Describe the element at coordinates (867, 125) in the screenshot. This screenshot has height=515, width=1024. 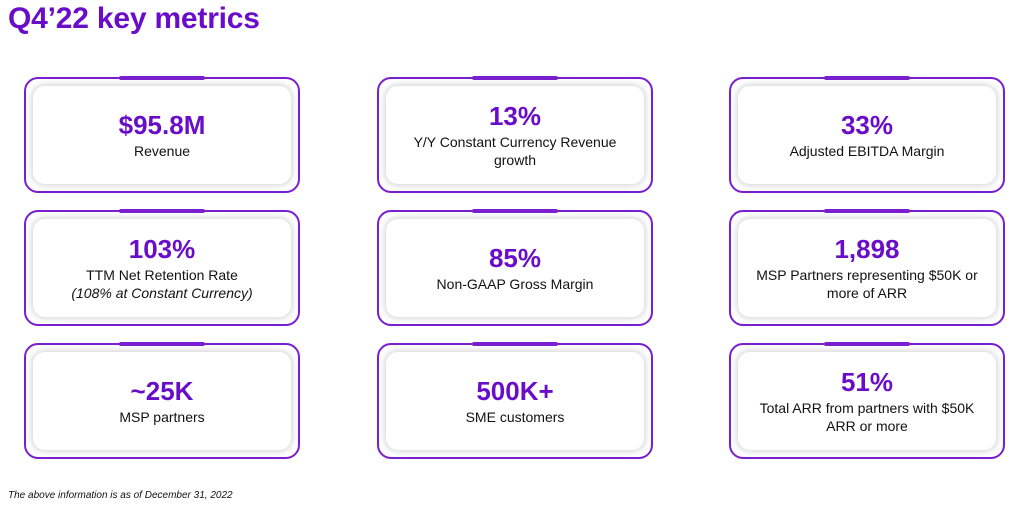
I see `metric-value: 33%` at that location.